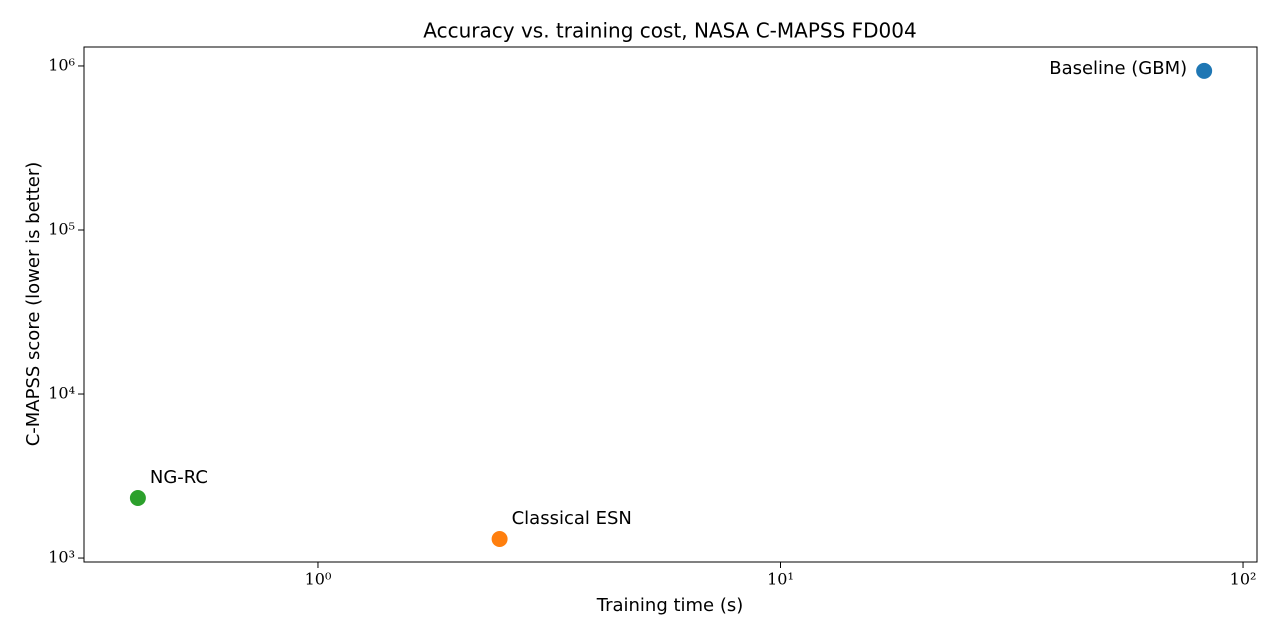  What do you see at coordinates (179, 477) in the screenshot?
I see `point-label: NG-RC` at bounding box center [179, 477].